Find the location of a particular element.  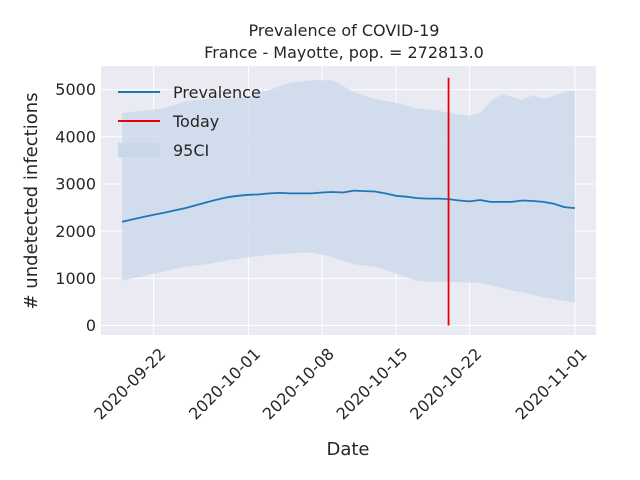

y-tick-labels: 0 1000 2000 3000 4000 5000 is located at coordinates (75, 207).